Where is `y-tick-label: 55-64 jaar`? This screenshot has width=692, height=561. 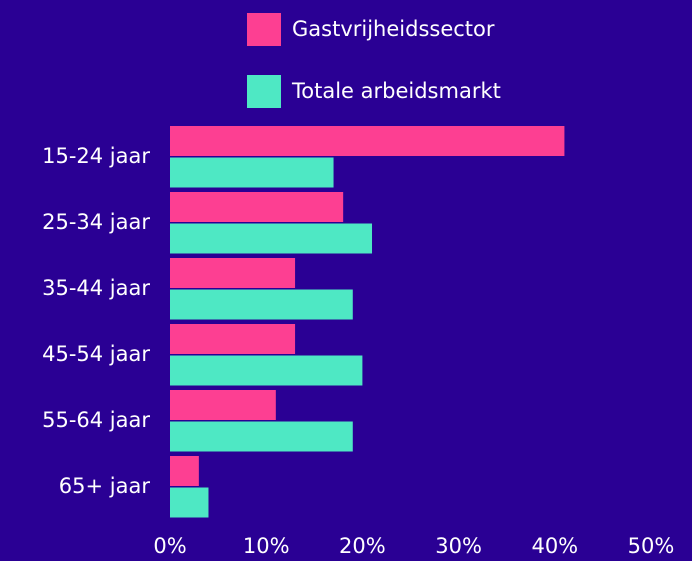
y-tick-label: 55-64 jaar is located at coordinates (96, 420).